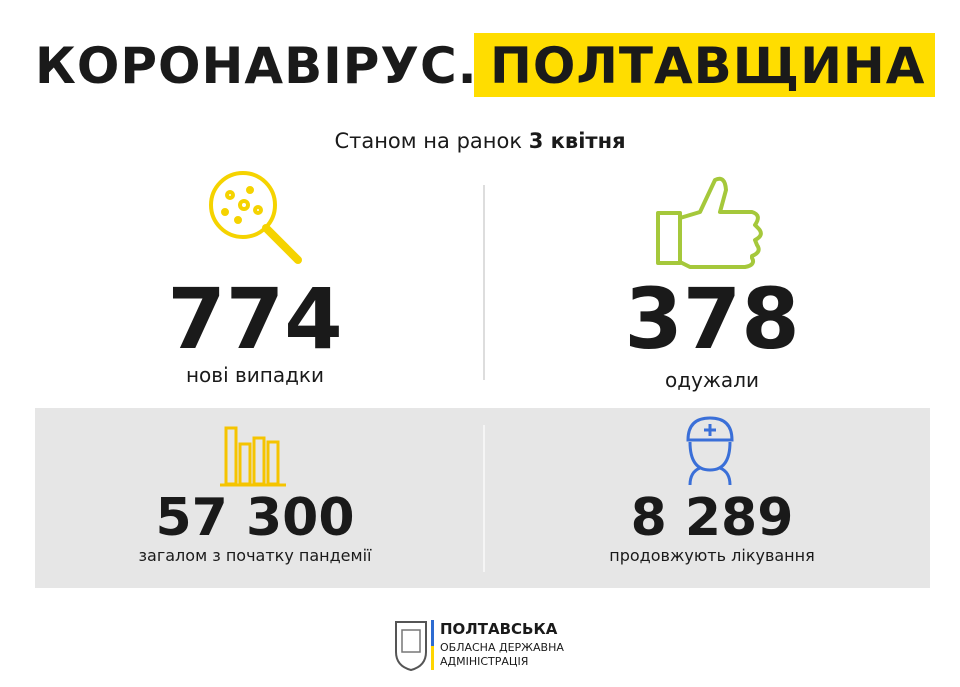  Describe the element at coordinates (712, 380) in the screenshot. I see `stat-label: одужали` at that location.